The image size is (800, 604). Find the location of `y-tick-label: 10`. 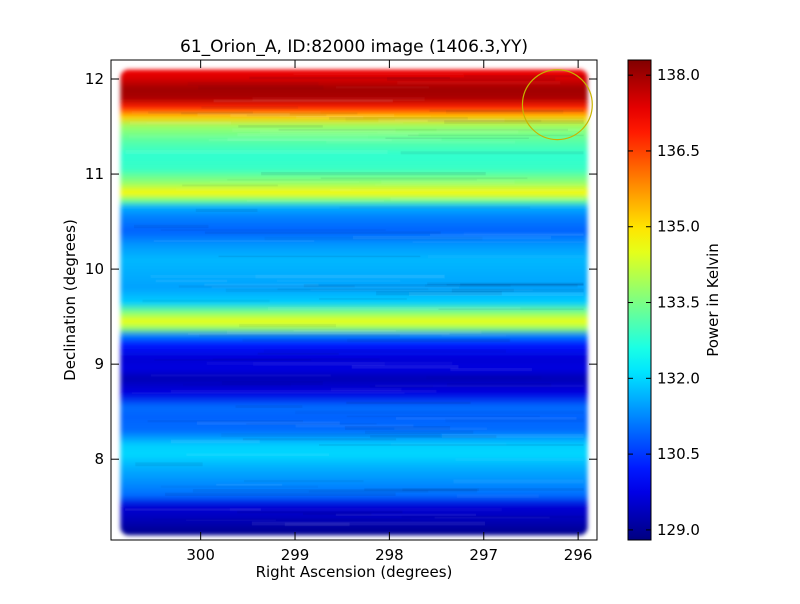

y-tick-label: 10 is located at coordinates (94, 269).